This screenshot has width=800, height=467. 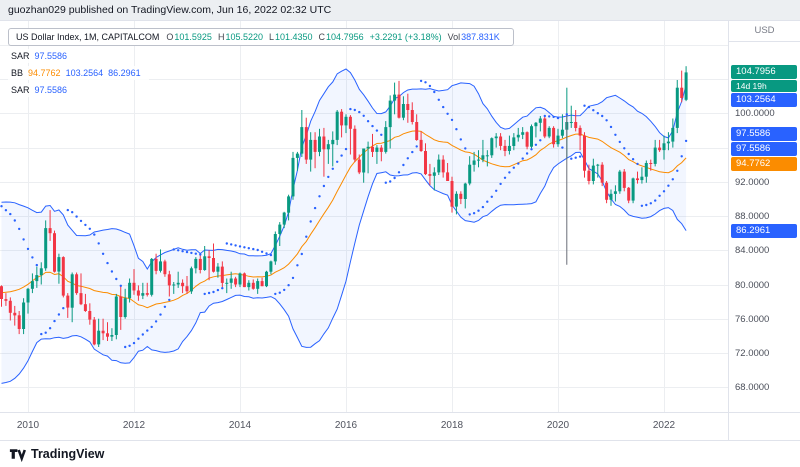 I want to click on time-tick-label: 2020, so click(x=558, y=425).